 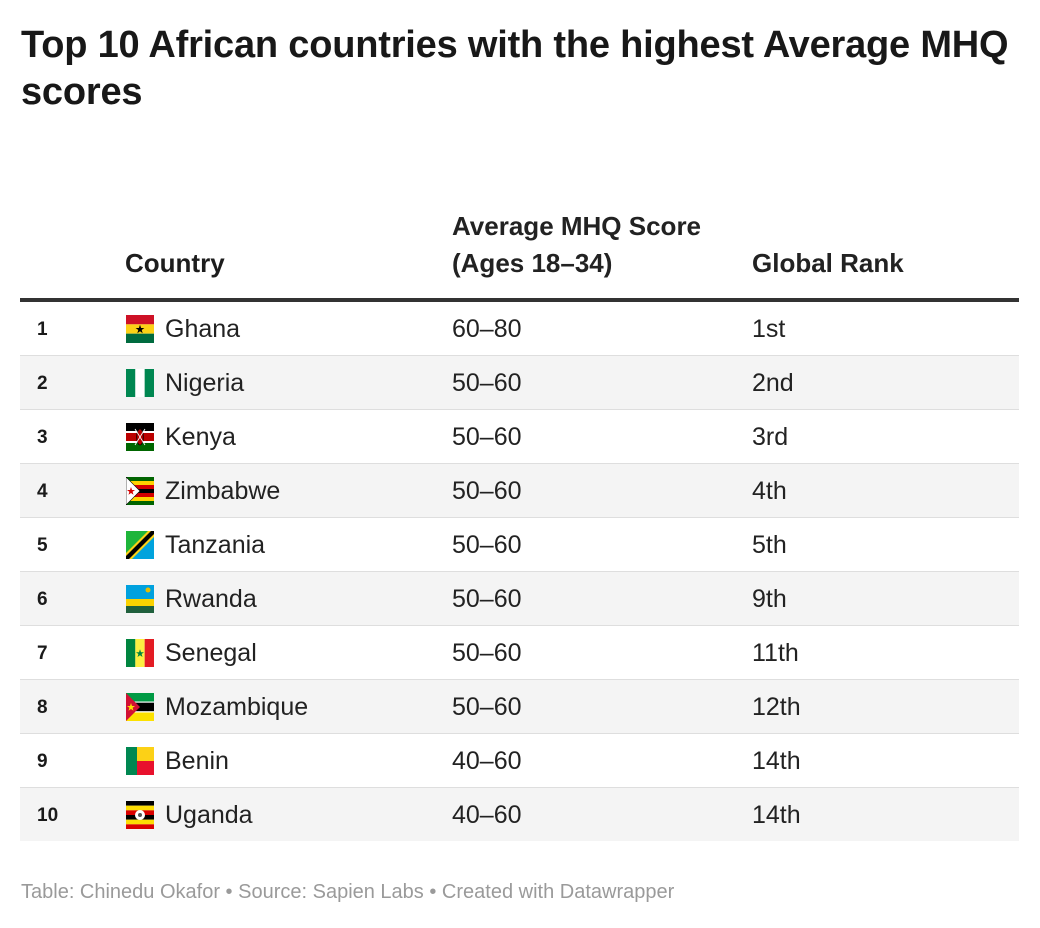 What do you see at coordinates (211, 599) in the screenshot?
I see `country-name: Rwanda` at bounding box center [211, 599].